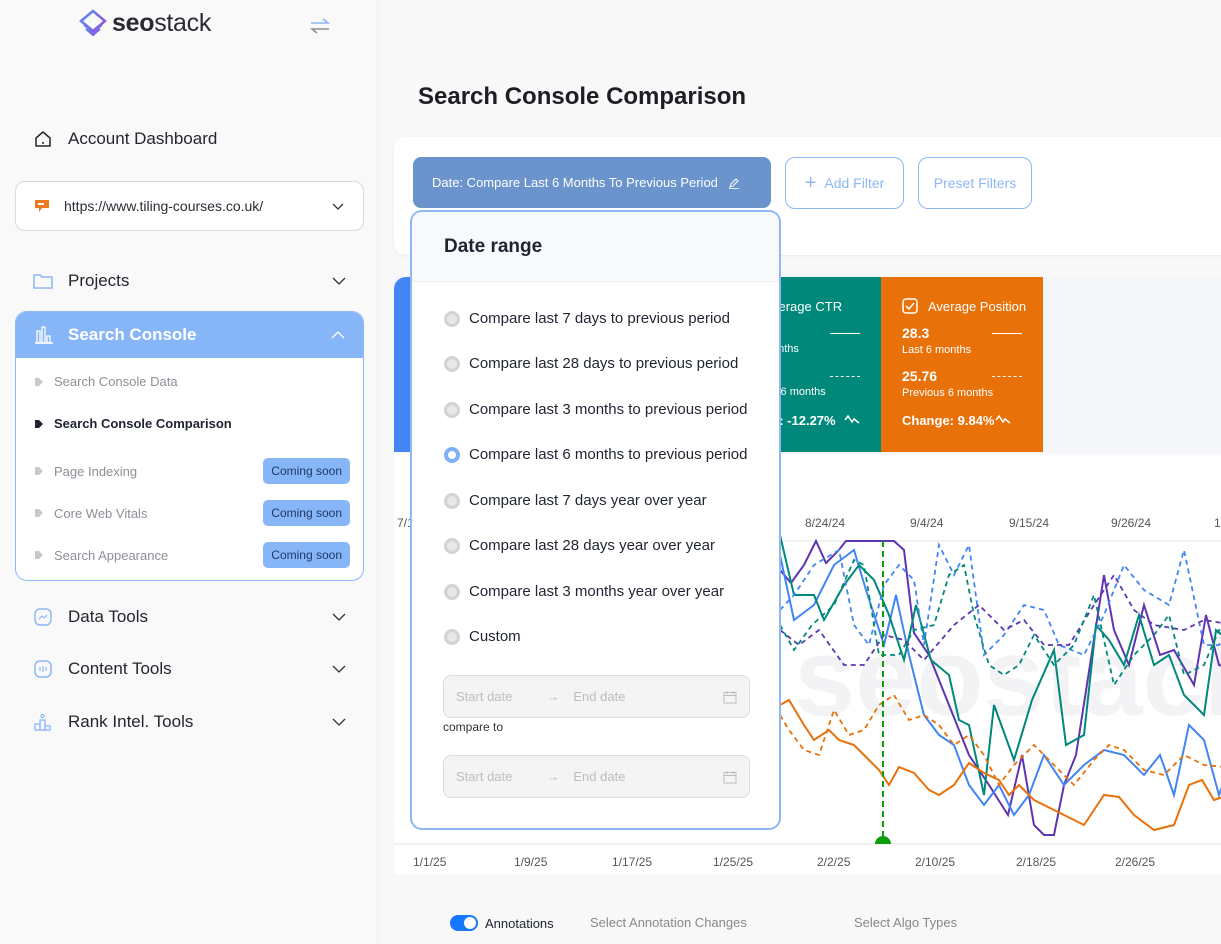 This screenshot has width=1221, height=944. I want to click on line-chart-icon, so click(43, 617).